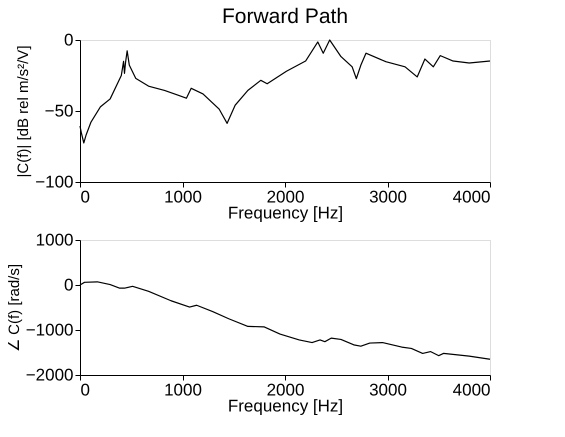  What do you see at coordinates (50, 375) in the screenshot?
I see `y-tick-label: −2000` at bounding box center [50, 375].